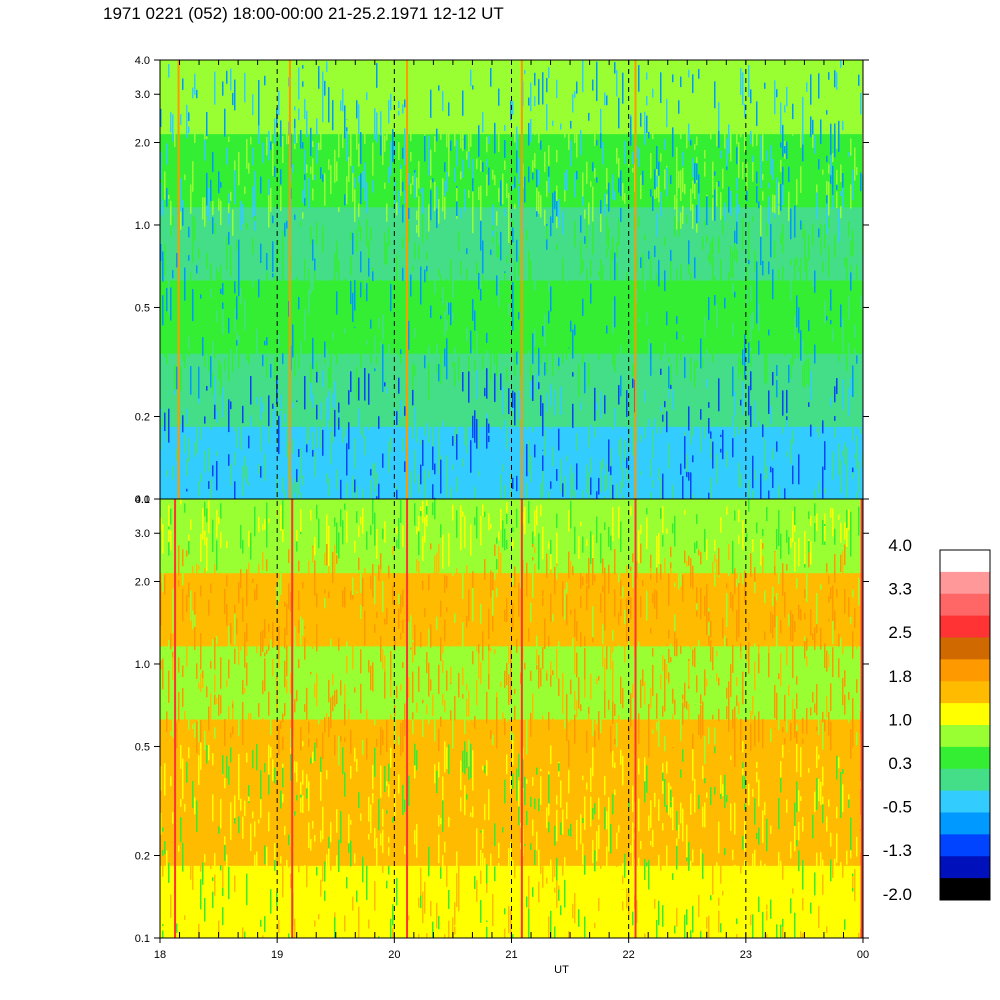 Image resolution: width=1000 pixels, height=1000 pixels. What do you see at coordinates (561, 970) in the screenshot?
I see `x-axis-label: UT` at bounding box center [561, 970].